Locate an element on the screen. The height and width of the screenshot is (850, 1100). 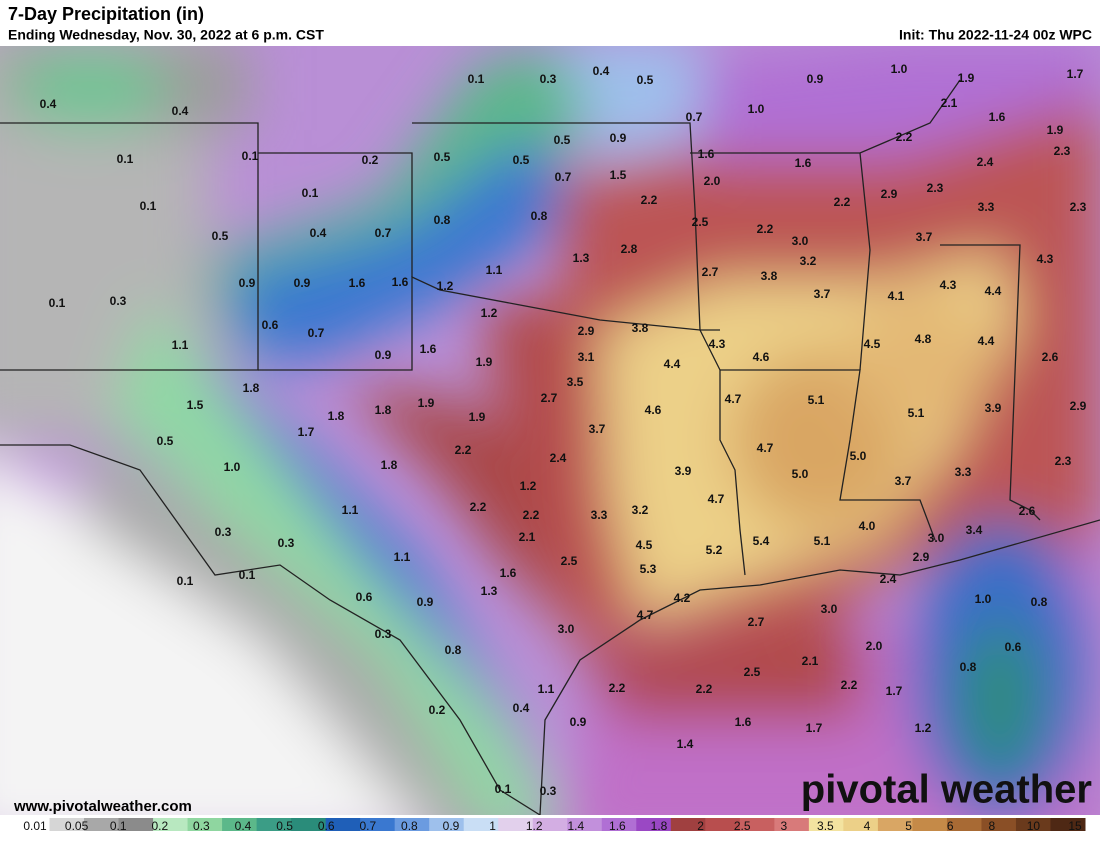
legend-label: 0.01 is located at coordinates (35, 826).